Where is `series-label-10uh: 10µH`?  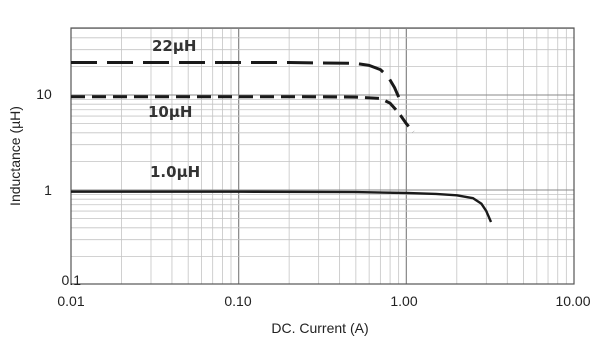 series-label-10uh: 10µH is located at coordinates (170, 112).